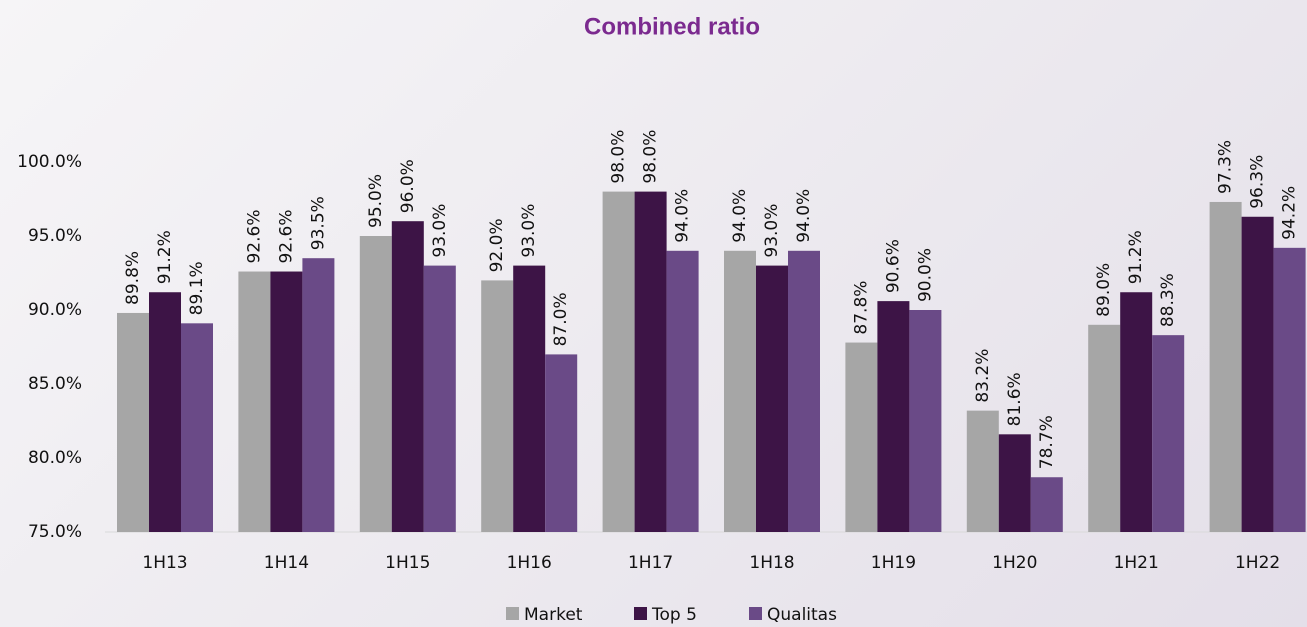 Image resolution: width=1307 pixels, height=627 pixels. I want to click on data-label: 88.3%, so click(1168, 300).